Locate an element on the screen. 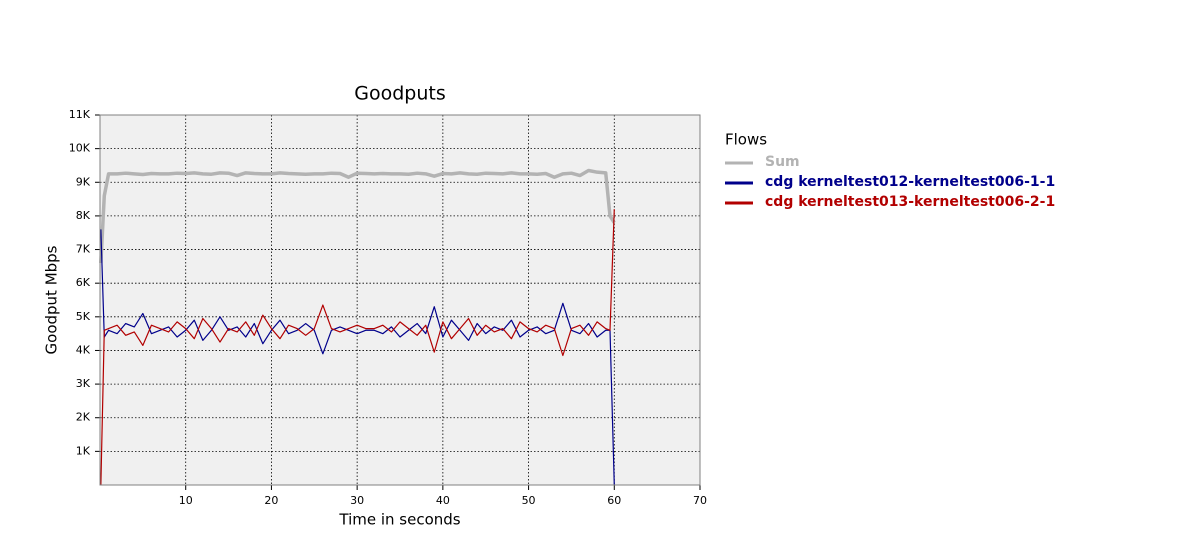  legend-label: cdg kerneltest013-kerneltest006-2-1 is located at coordinates (910, 202).